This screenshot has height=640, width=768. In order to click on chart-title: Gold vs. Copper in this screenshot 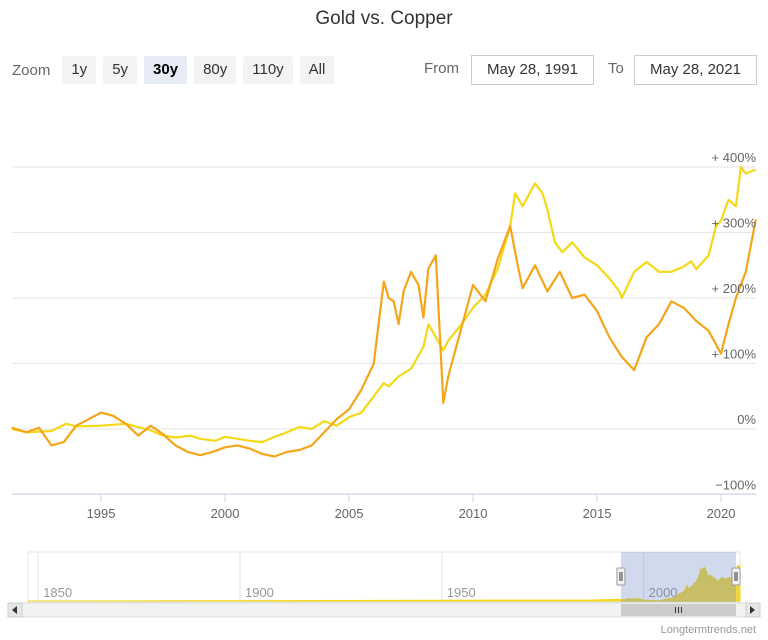, I will do `click(384, 18)`.